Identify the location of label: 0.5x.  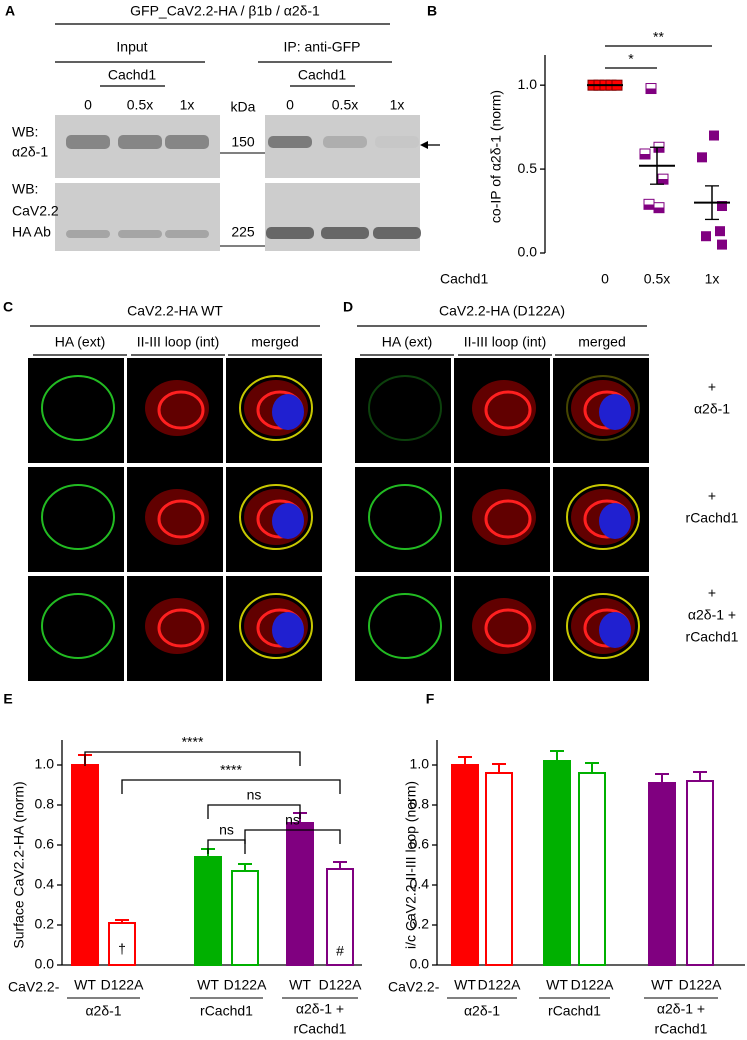
(140, 105).